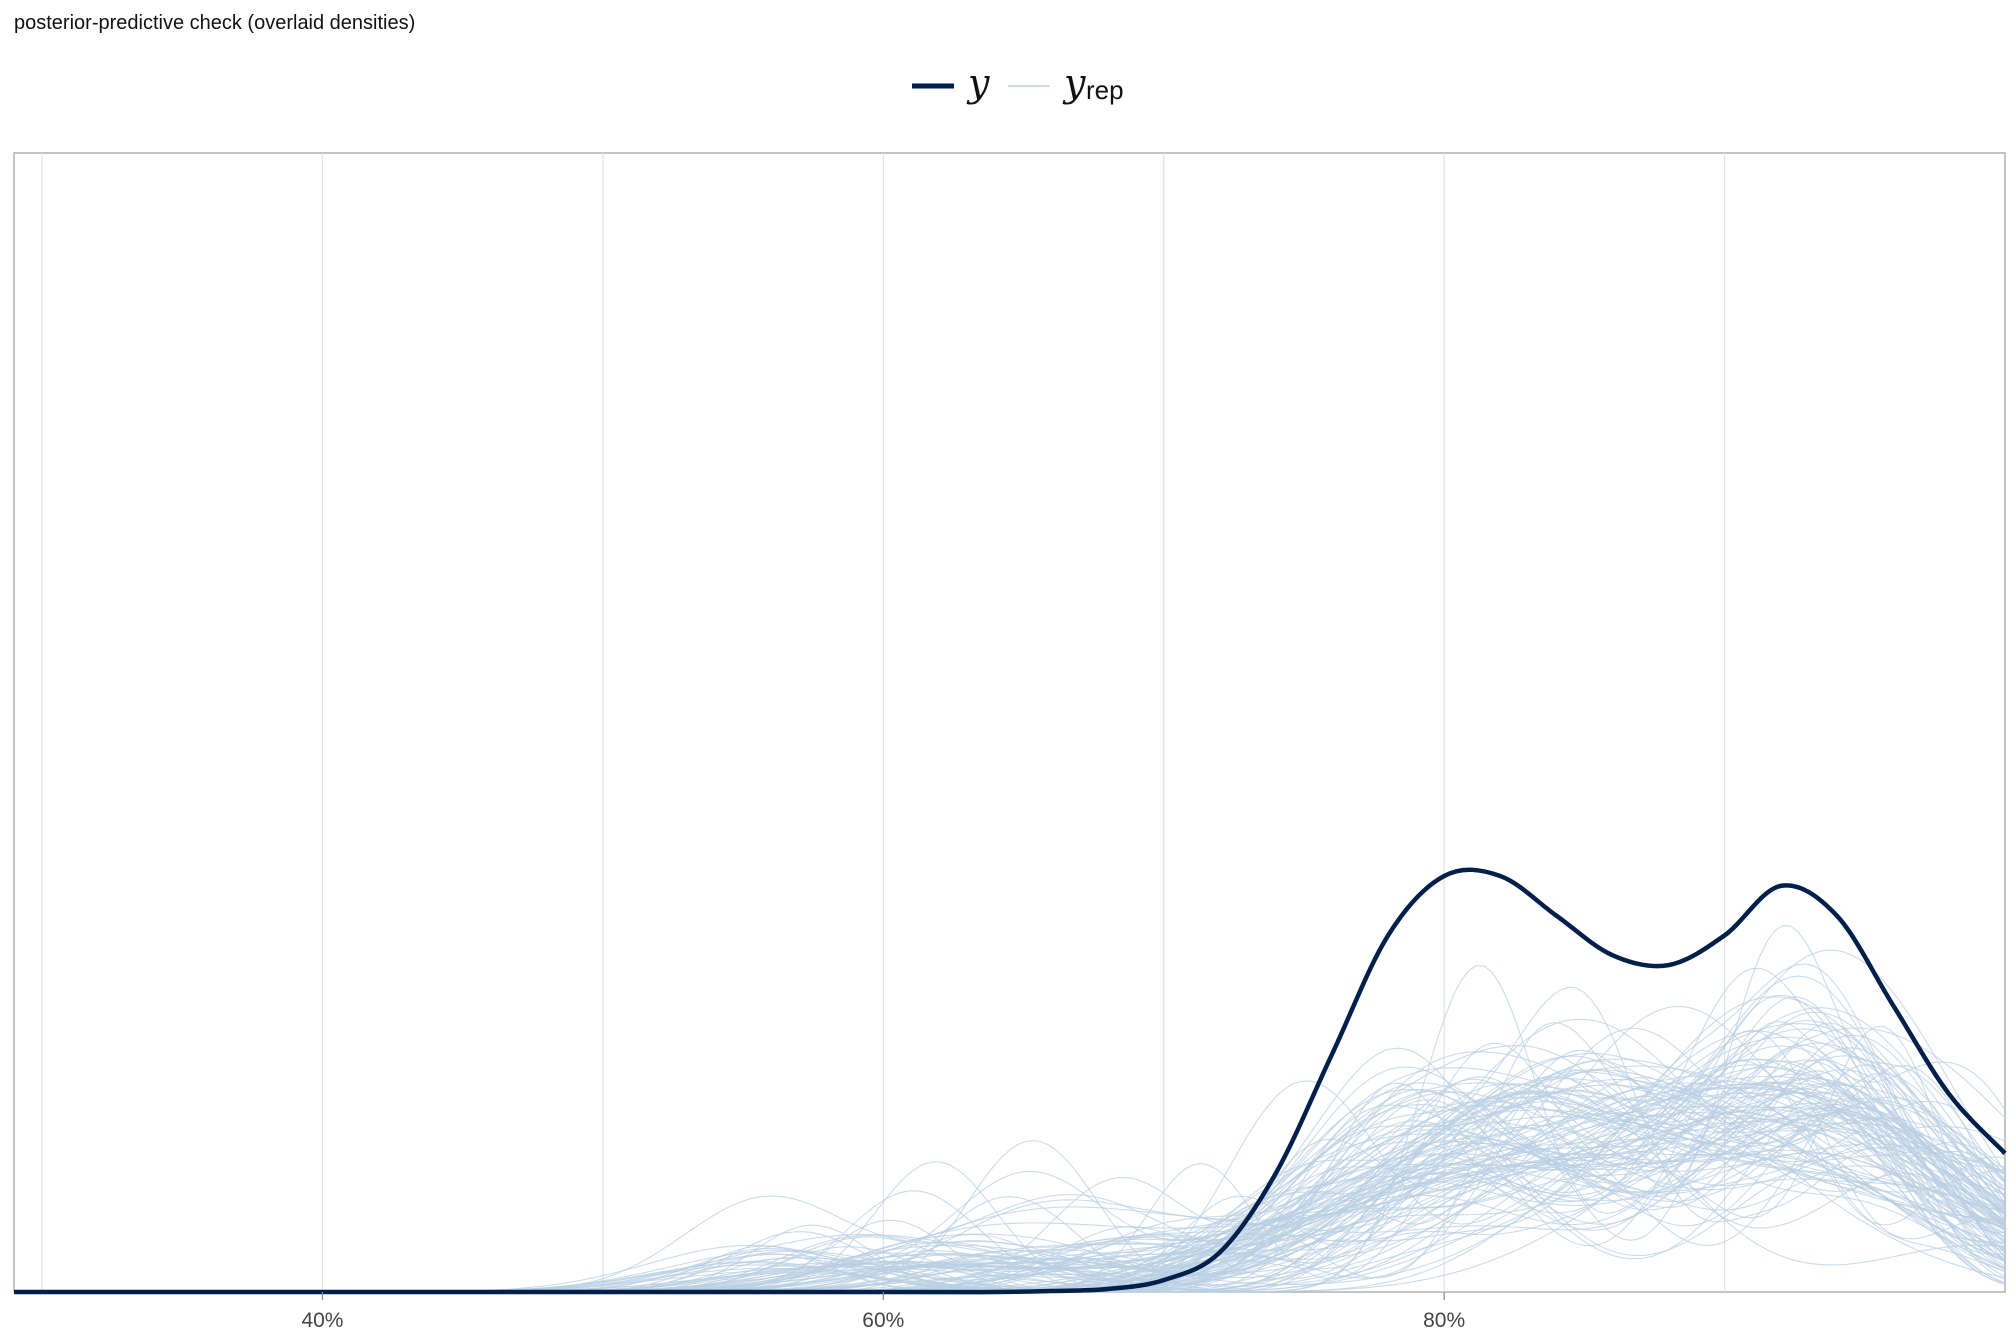 Image resolution: width=2016 pixels, height=1344 pixels. I want to click on legend: y y rep, so click(1018, 83).